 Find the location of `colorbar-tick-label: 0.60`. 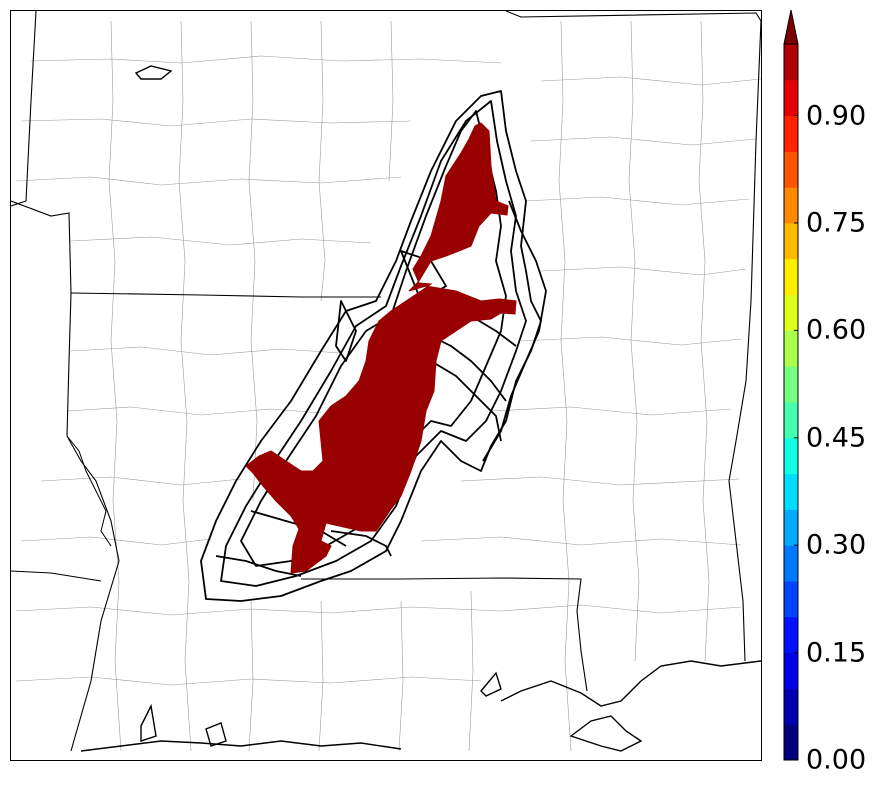

colorbar-tick-label: 0.60 is located at coordinates (836, 330).